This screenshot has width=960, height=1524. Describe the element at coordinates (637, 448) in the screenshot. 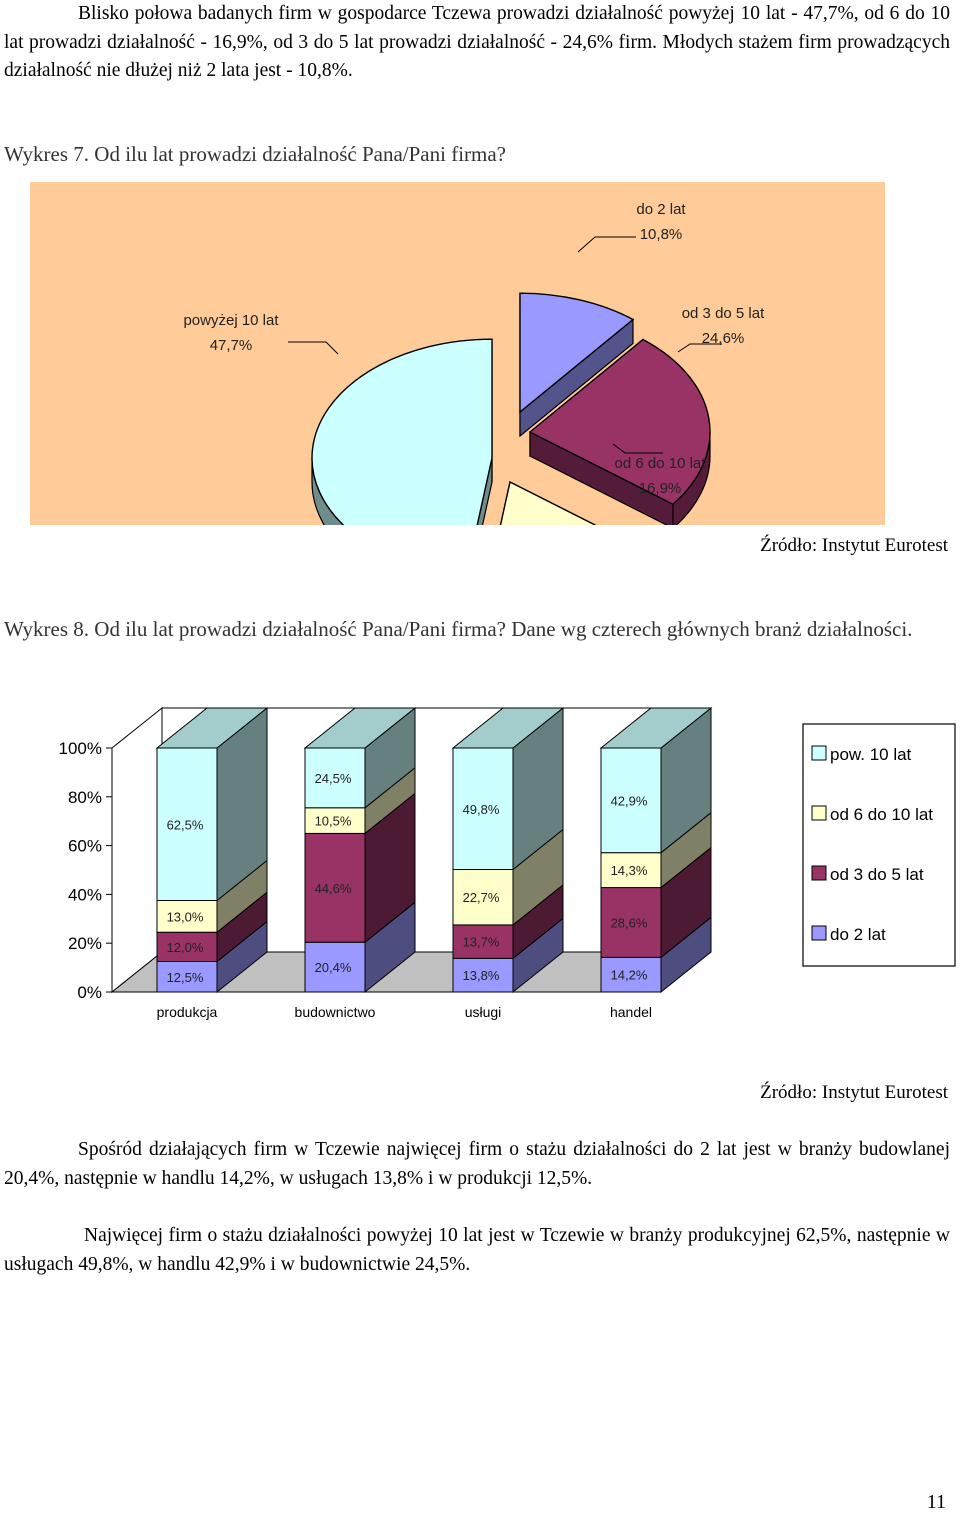

I see `pie-leader-od-6-do-10-lat` at that location.